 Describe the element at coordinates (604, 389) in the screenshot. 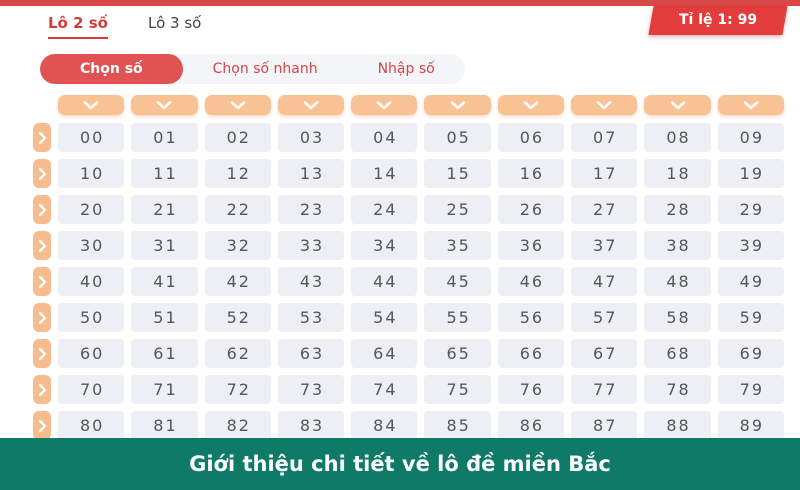

I see `number-cell: 77` at that location.